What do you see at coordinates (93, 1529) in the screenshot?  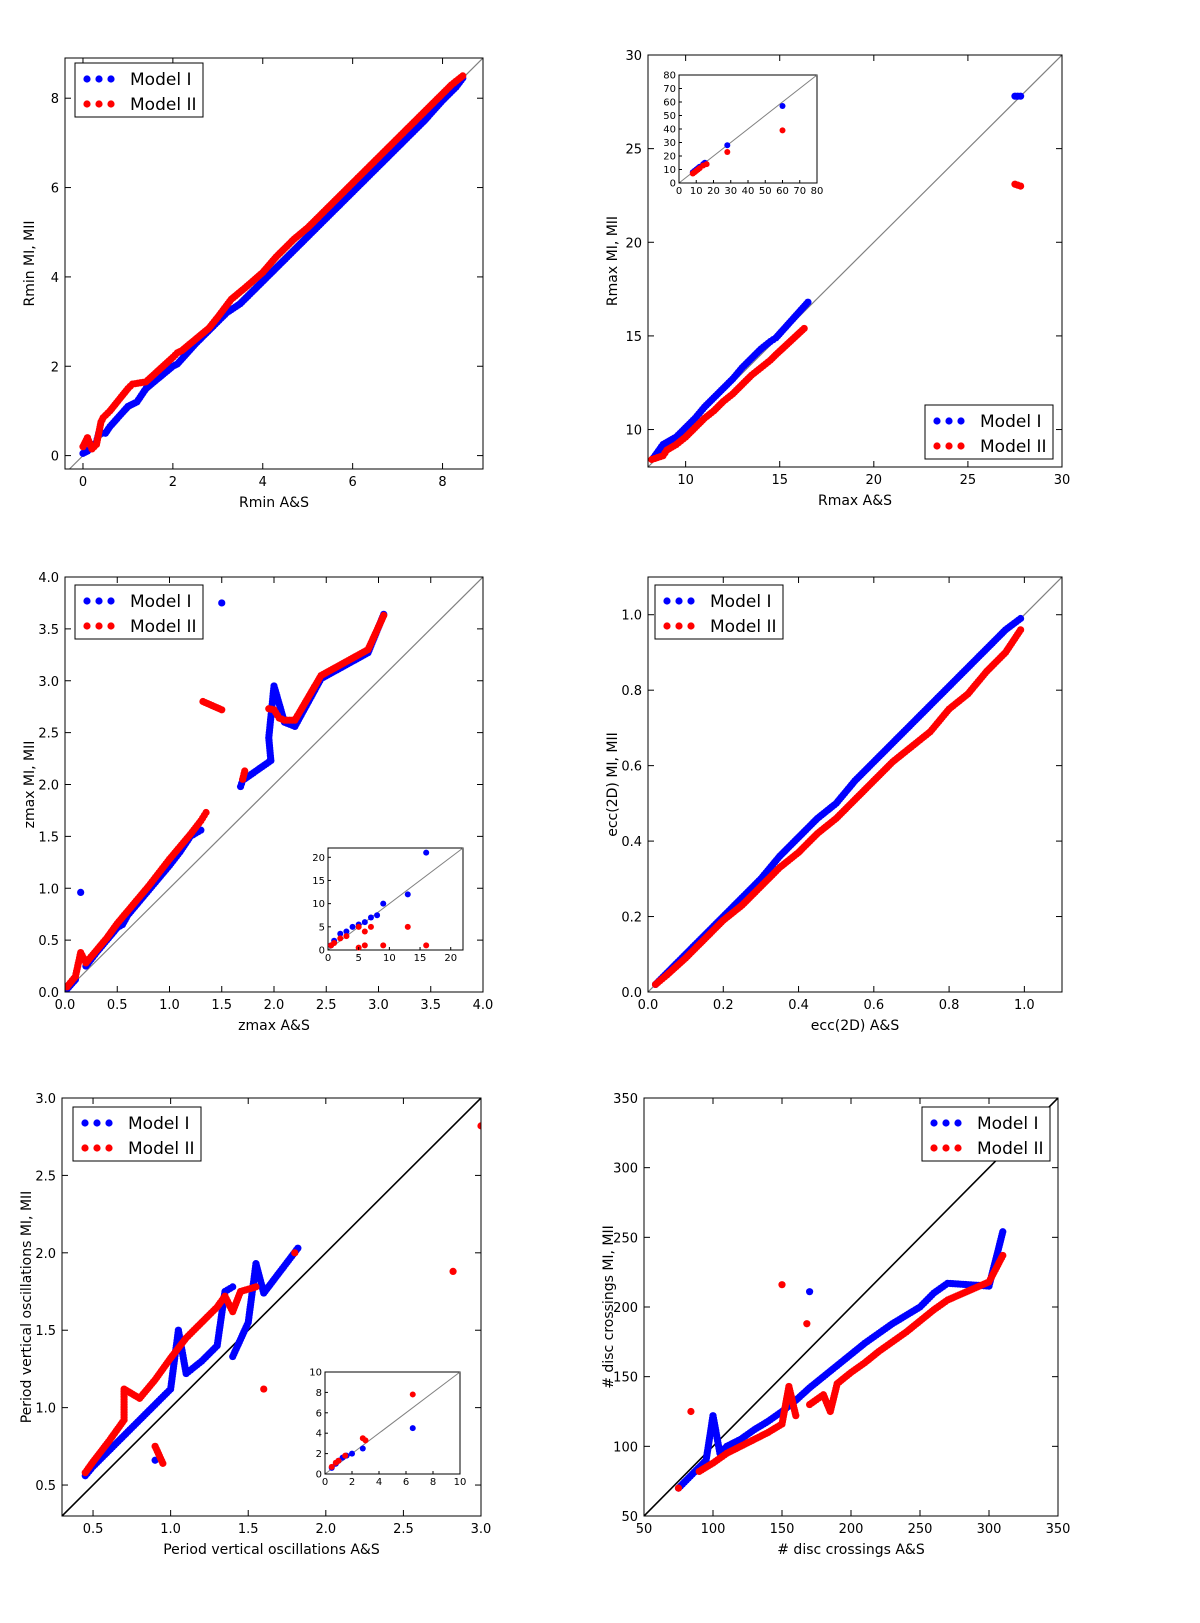 I see `x-tick-label: 0.5` at bounding box center [93, 1529].